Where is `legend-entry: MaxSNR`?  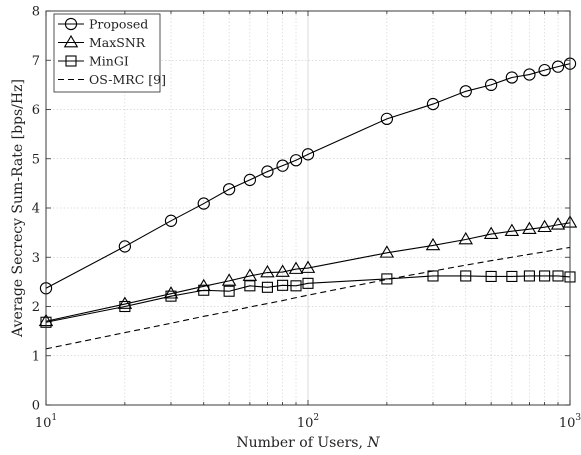
legend-entry: MaxSNR is located at coordinates (102, 42).